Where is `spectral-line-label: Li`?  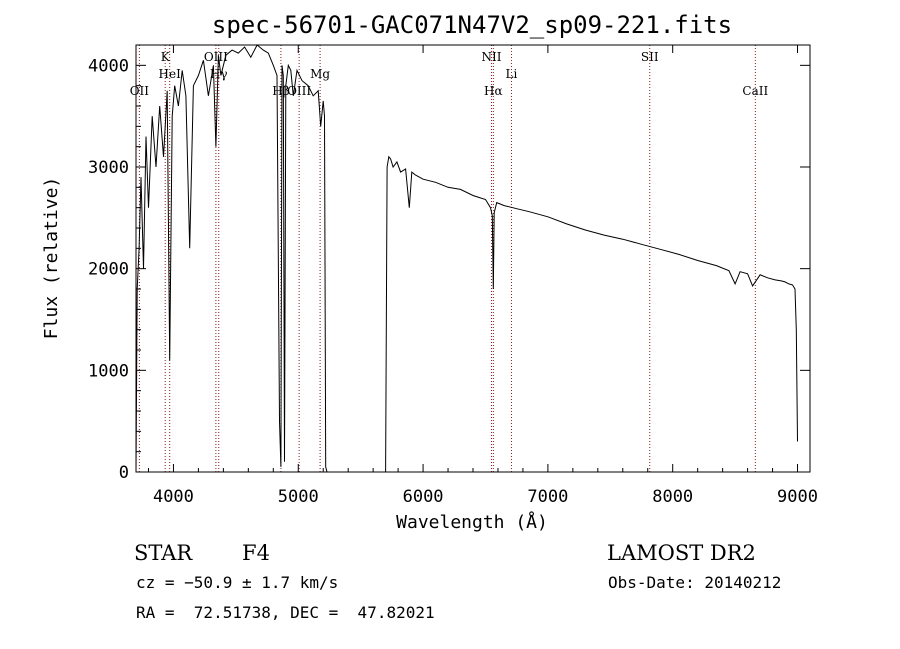 spectral-line-label: Li is located at coordinates (512, 74).